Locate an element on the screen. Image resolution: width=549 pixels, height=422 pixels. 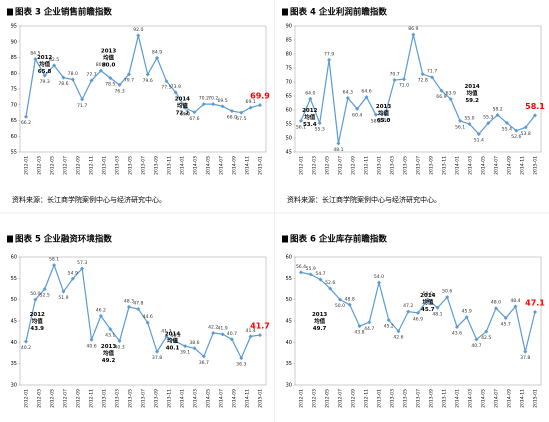
x-tick-label: 2013-11 is located at coordinates (170, 398).